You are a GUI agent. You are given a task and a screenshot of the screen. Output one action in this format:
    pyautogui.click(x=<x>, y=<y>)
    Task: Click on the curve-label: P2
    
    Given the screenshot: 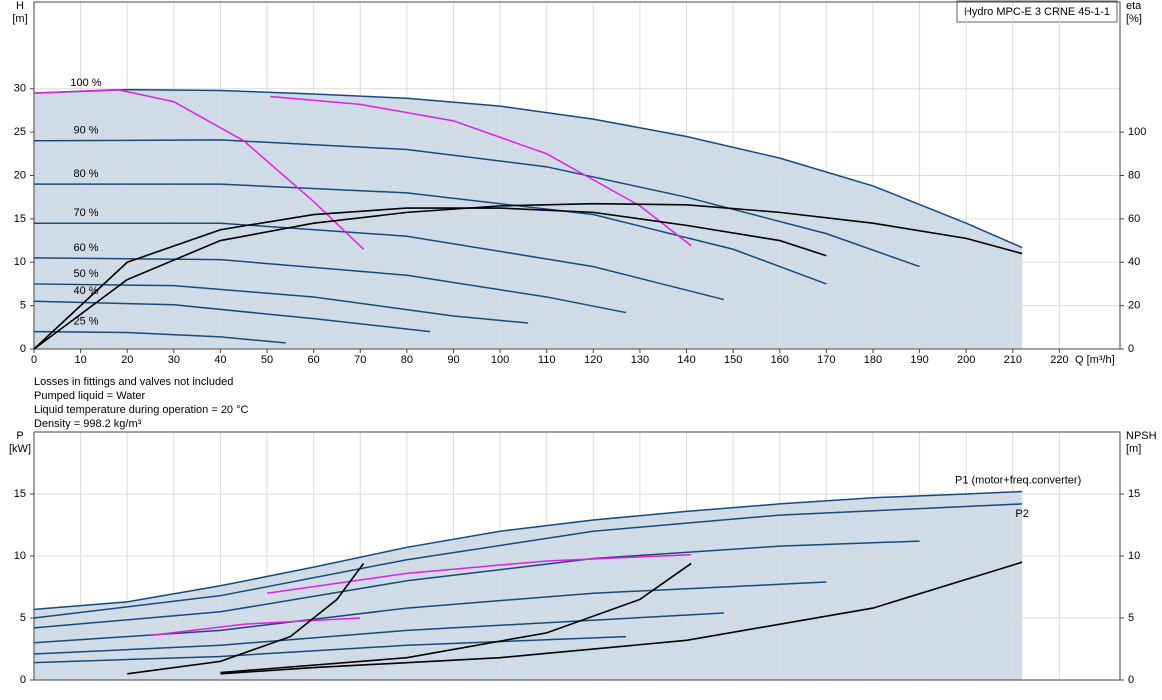 What is the action you would take?
    pyautogui.click(x=1021, y=514)
    